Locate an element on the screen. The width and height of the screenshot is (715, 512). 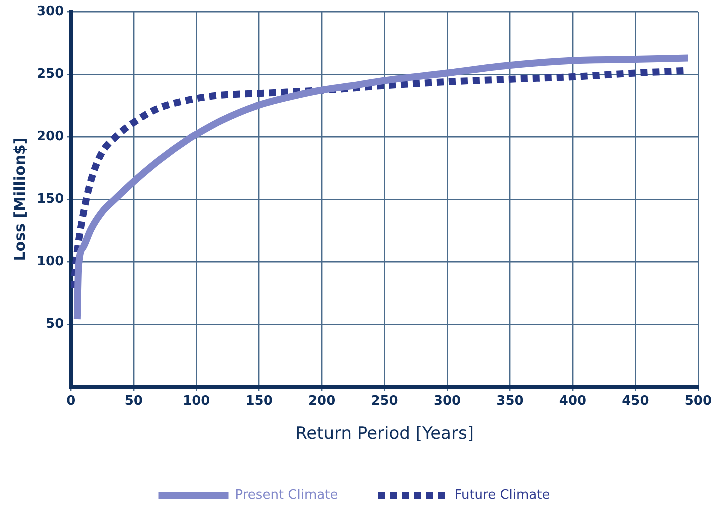
x-axis-title: Return Period [Years] is located at coordinates (385, 434).